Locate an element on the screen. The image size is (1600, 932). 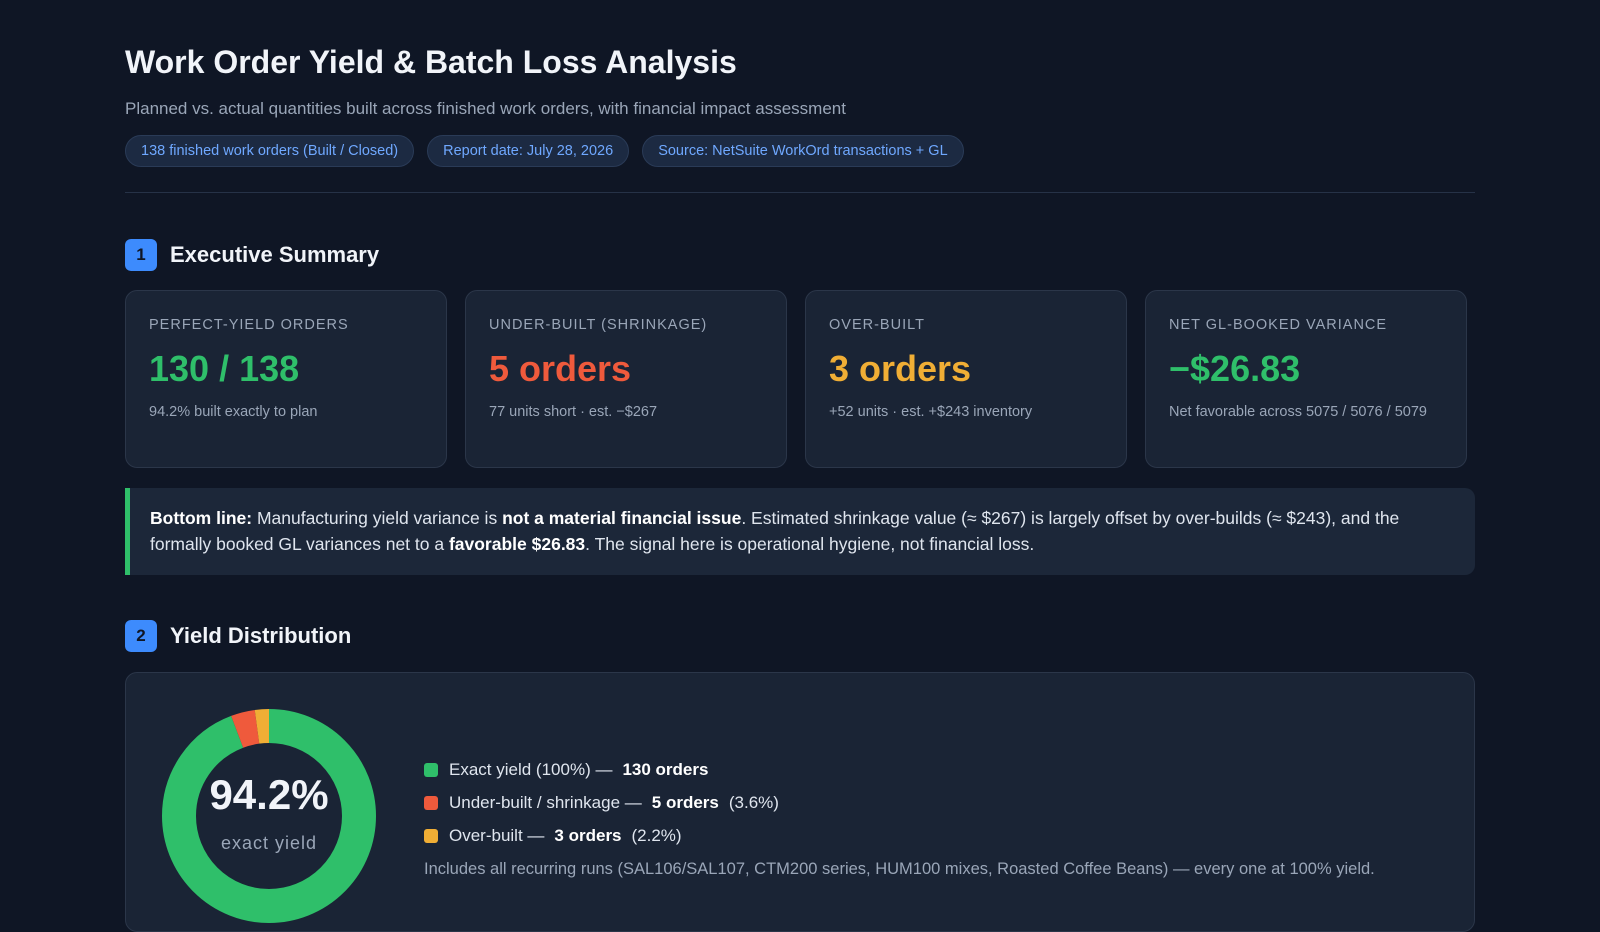
kpi-value: 130 / 138 is located at coordinates (224, 368).